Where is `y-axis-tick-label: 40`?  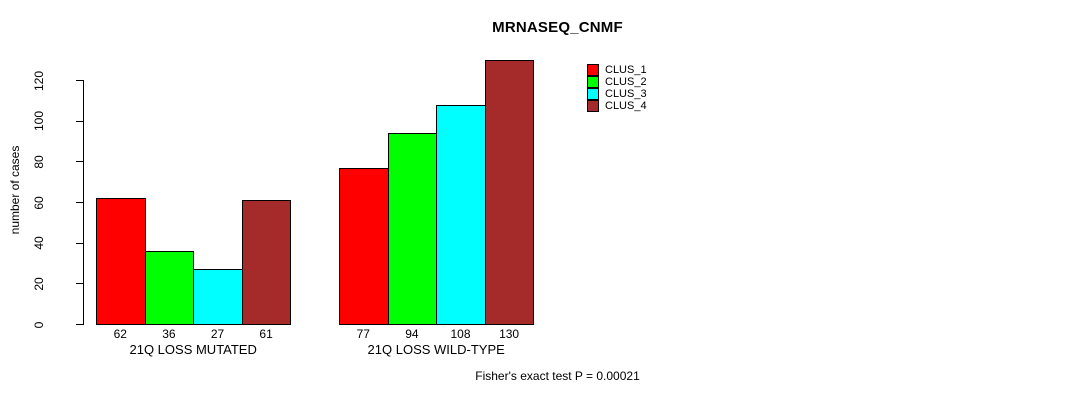 y-axis-tick-label: 40 is located at coordinates (39, 243).